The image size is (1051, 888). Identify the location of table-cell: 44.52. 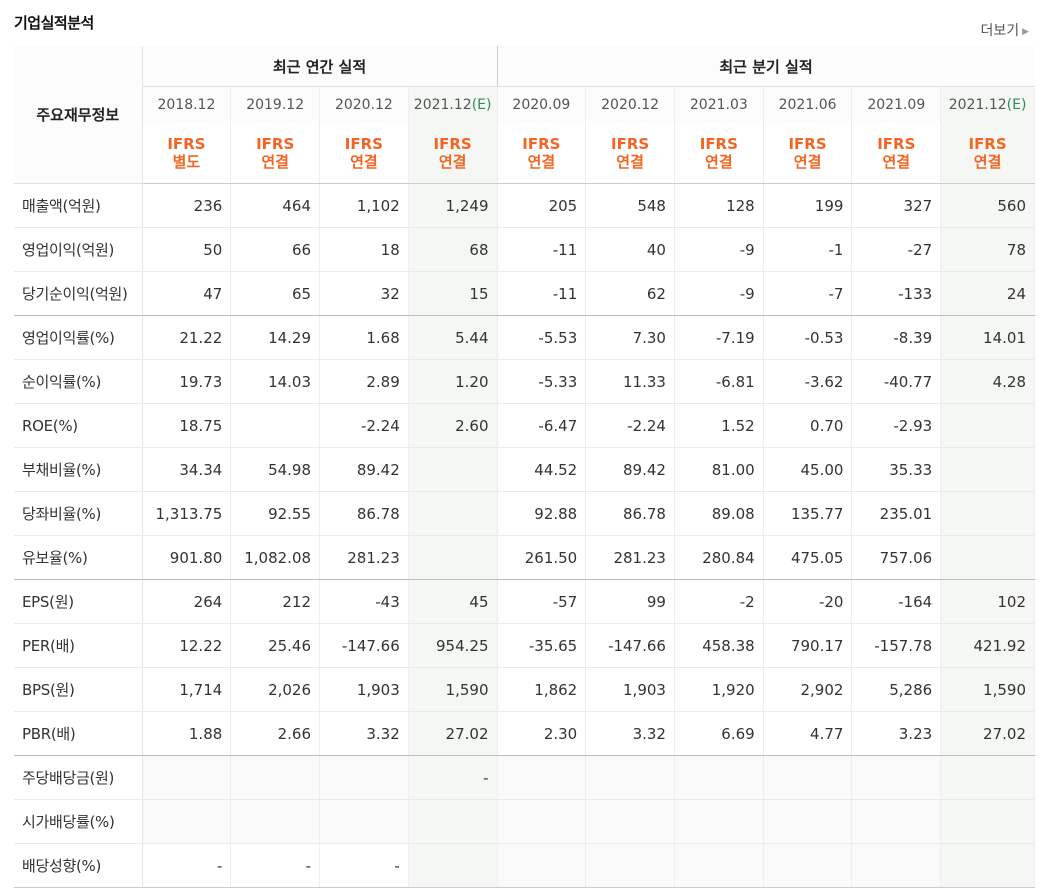
(541, 469).